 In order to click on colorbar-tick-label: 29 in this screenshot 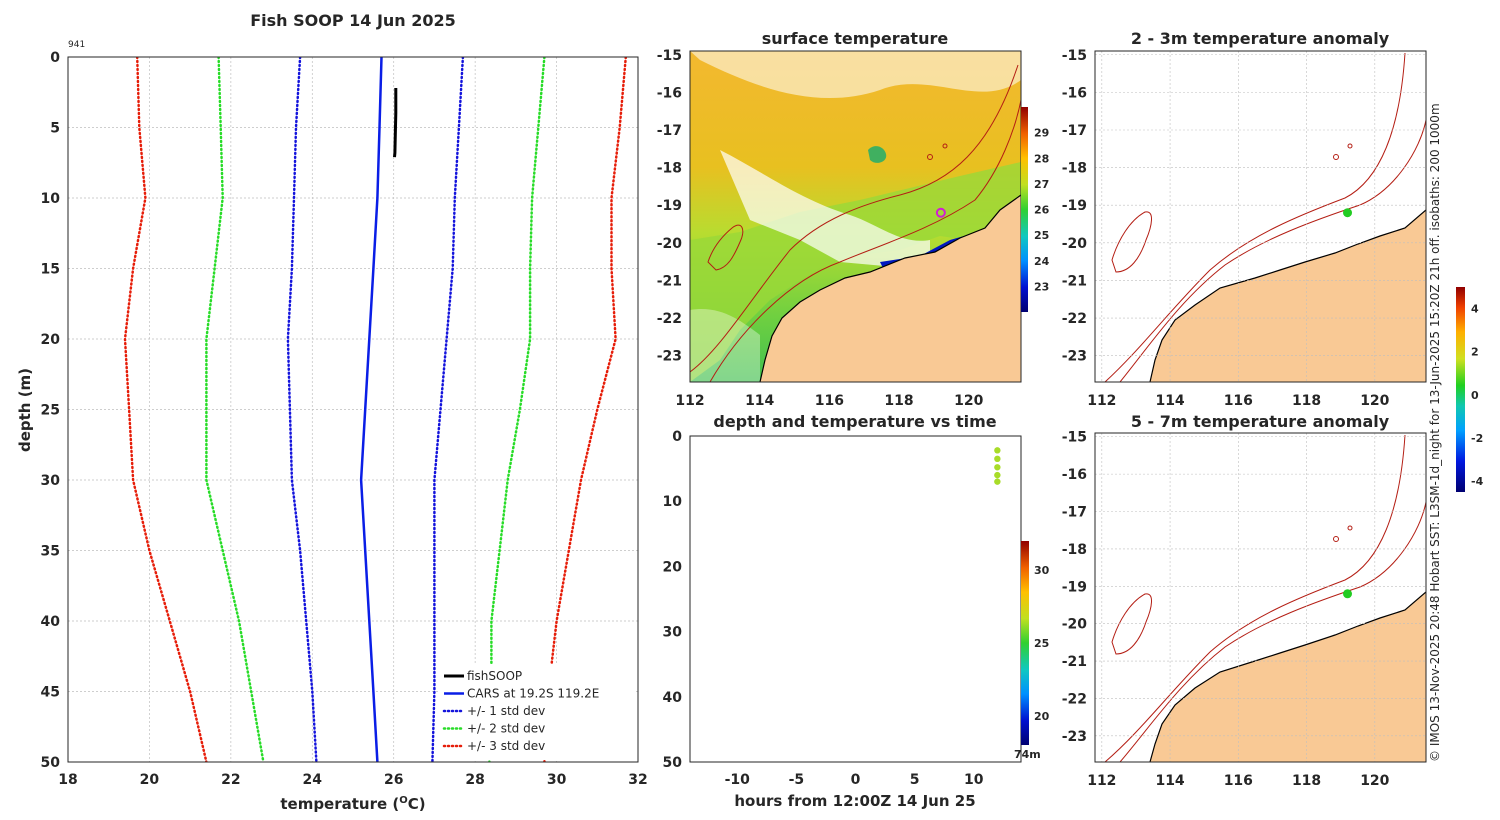, I will do `click(1041, 133)`.